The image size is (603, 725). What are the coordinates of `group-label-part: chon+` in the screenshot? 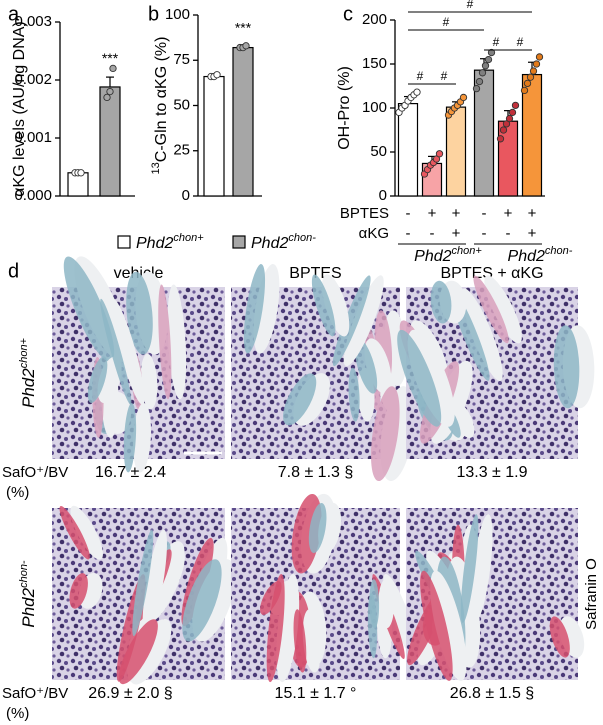 It's located at (467, 251).